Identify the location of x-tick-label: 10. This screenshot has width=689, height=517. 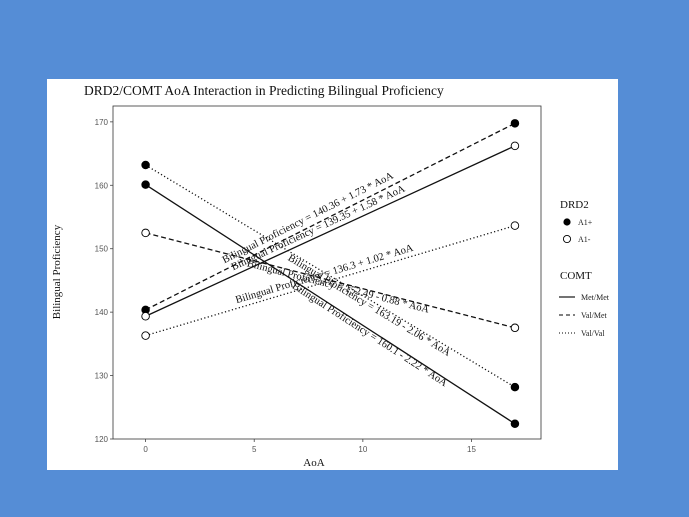
(362, 449).